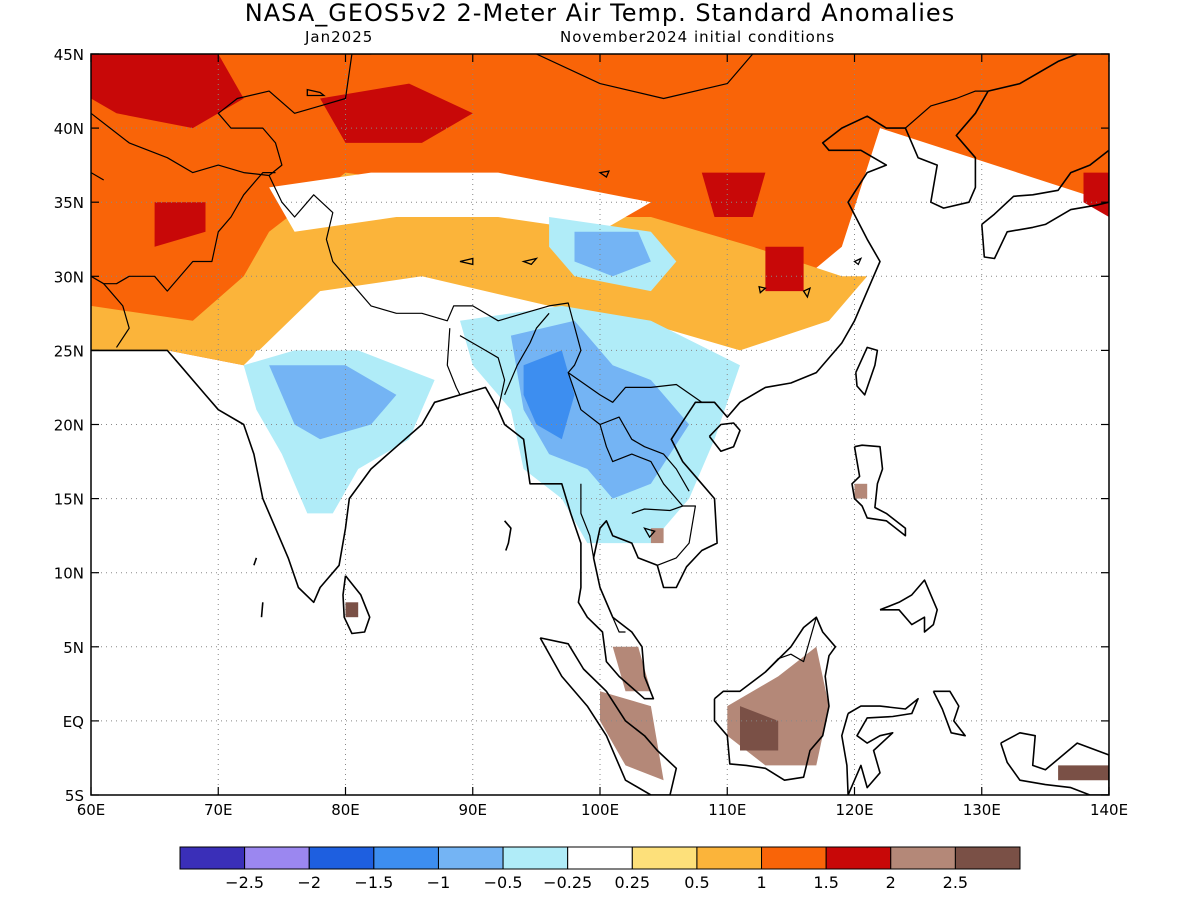 This screenshot has width=1200, height=900. What do you see at coordinates (1109, 810) in the screenshot?
I see `lon-tick-label: 140E` at bounding box center [1109, 810].